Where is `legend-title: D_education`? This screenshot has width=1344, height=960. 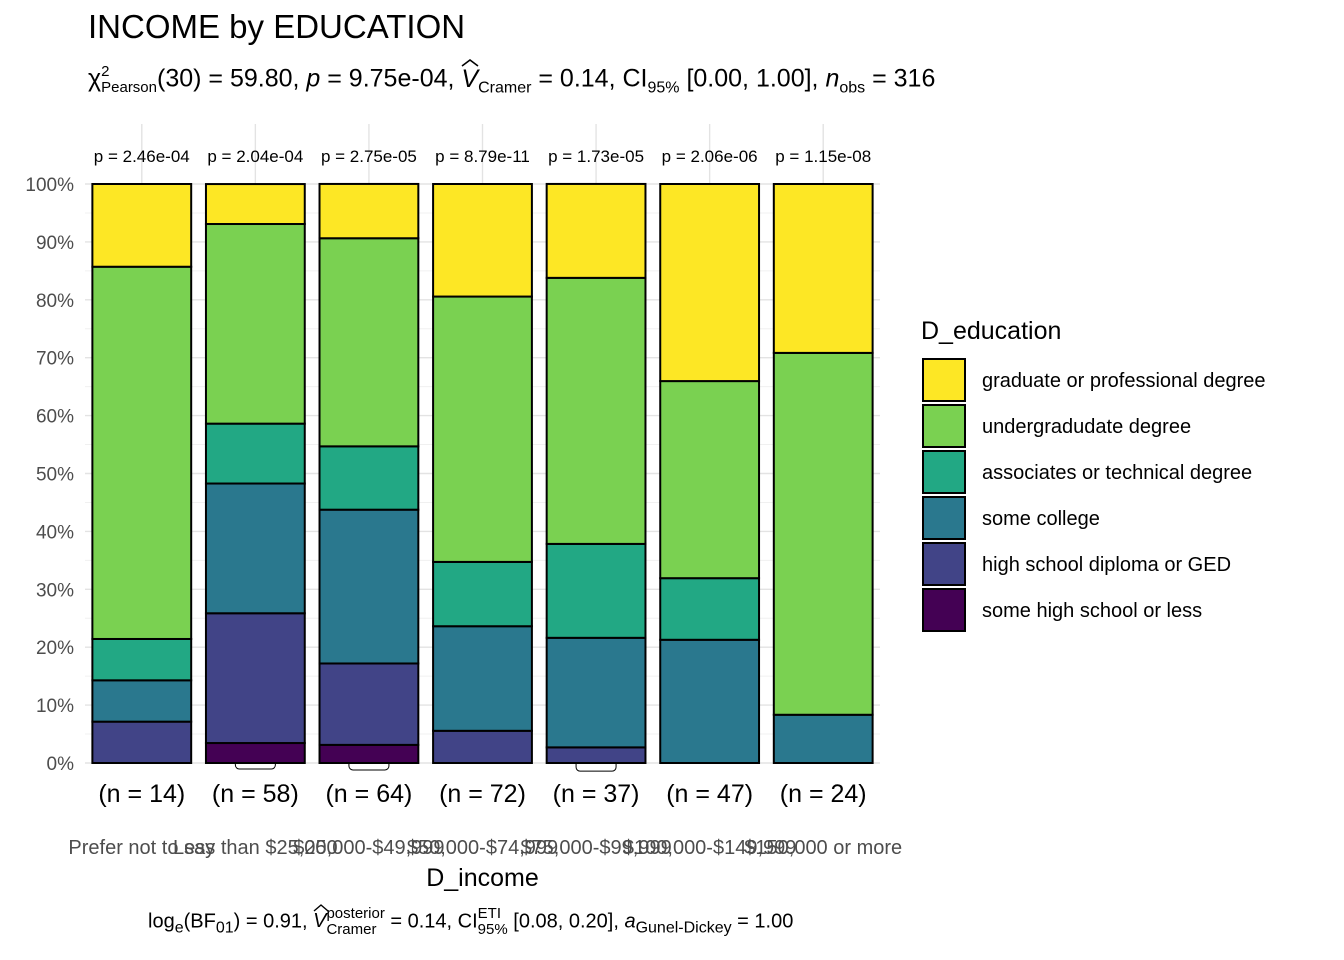 legend-title: D_education is located at coordinates (991, 331).